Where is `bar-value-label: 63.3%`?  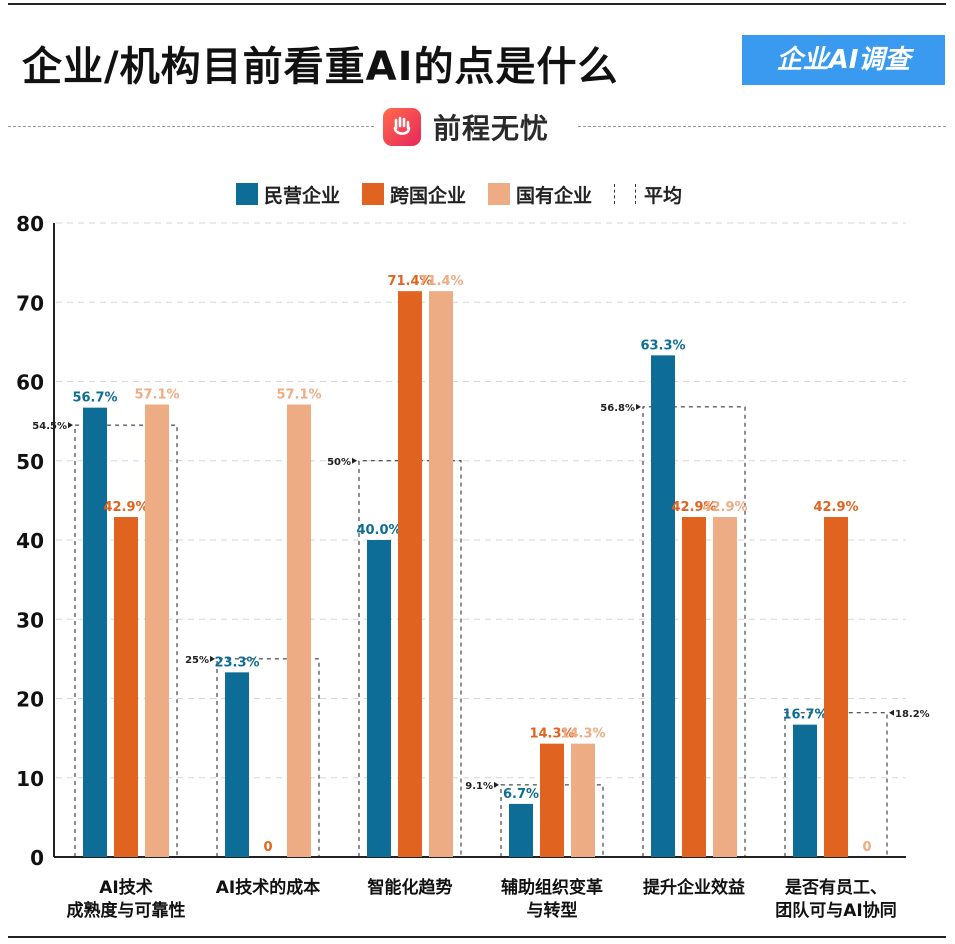 bar-value-label: 63.3% is located at coordinates (662, 345).